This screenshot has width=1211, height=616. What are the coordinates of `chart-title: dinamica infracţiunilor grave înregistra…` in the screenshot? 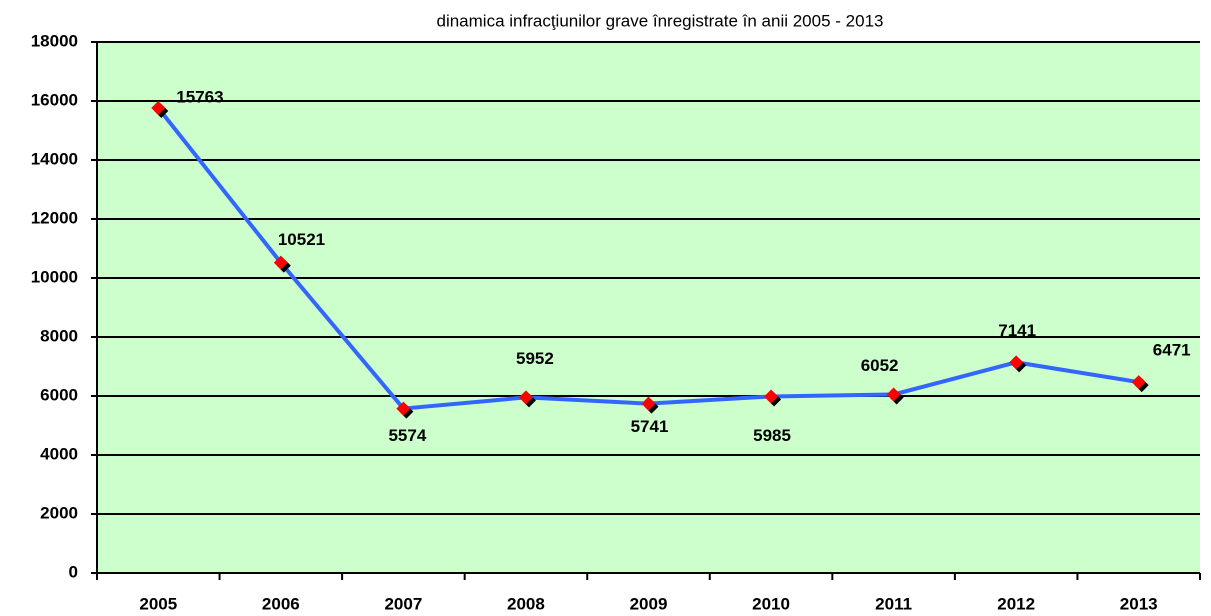 It's located at (660, 20).